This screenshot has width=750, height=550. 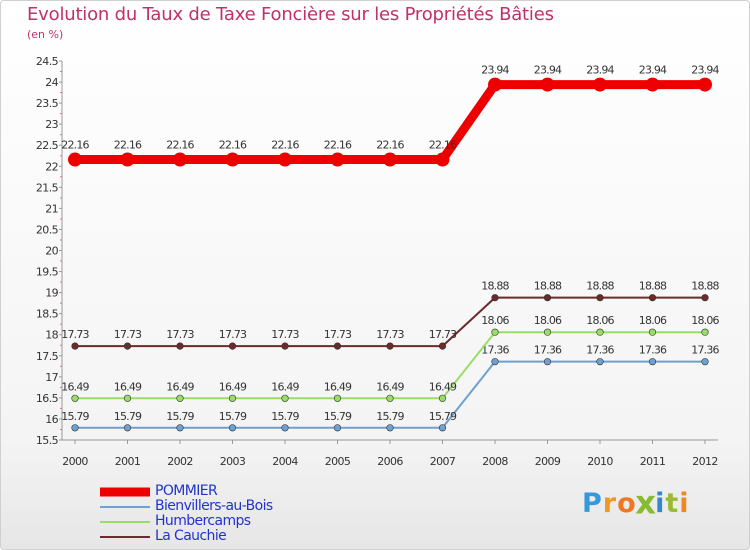 What do you see at coordinates (191, 536) in the screenshot?
I see `legend-label: La Cauchie` at bounding box center [191, 536].